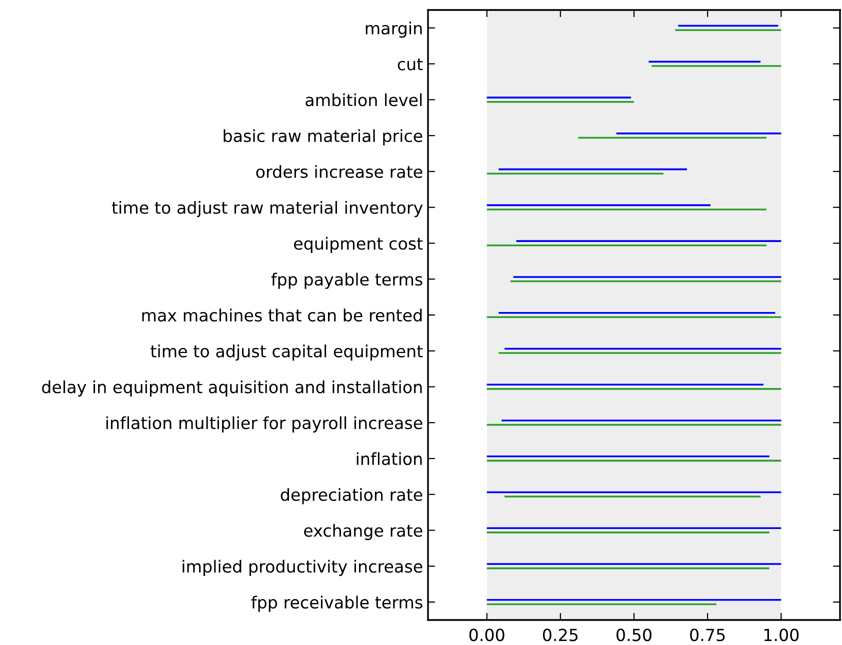 This screenshot has height=645, width=842. What do you see at coordinates (560, 635) in the screenshot?
I see `x-tick-label: 0.25` at bounding box center [560, 635].